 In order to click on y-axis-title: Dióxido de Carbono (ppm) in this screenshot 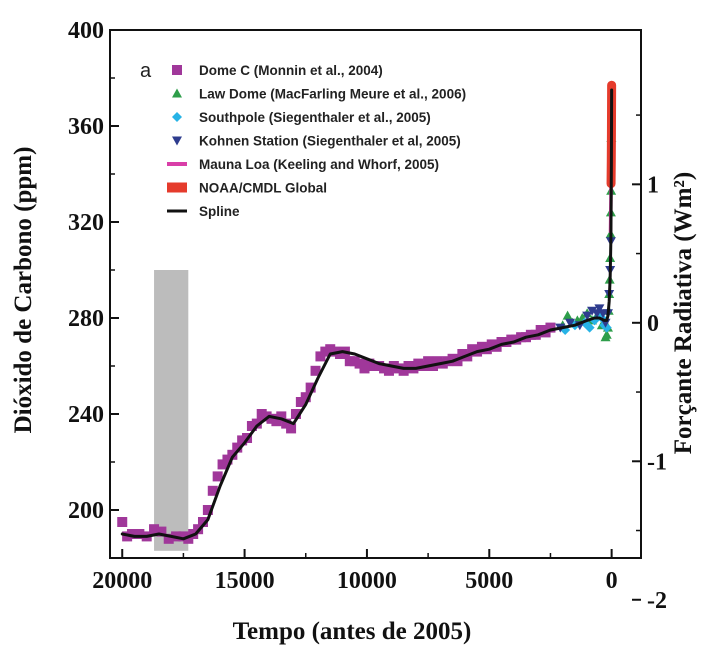, I will do `click(23, 290)`.